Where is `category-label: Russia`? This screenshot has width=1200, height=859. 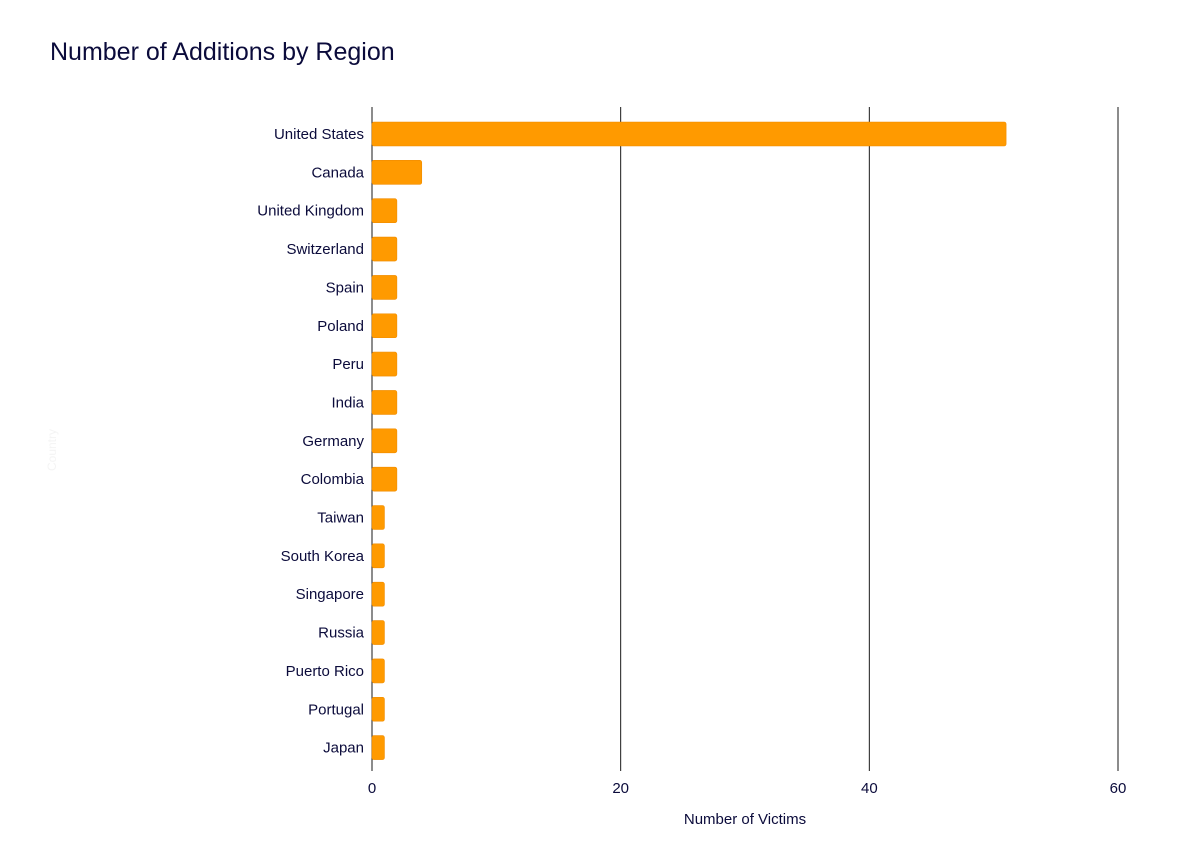 category-label: Russia is located at coordinates (341, 633).